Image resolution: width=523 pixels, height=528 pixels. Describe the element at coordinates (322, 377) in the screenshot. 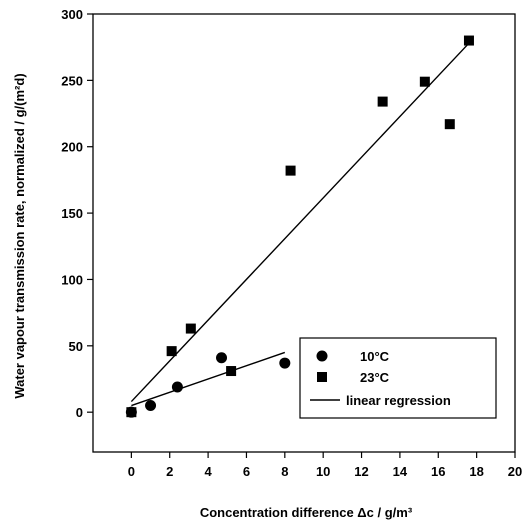

I see `legend-marker-23c` at that location.